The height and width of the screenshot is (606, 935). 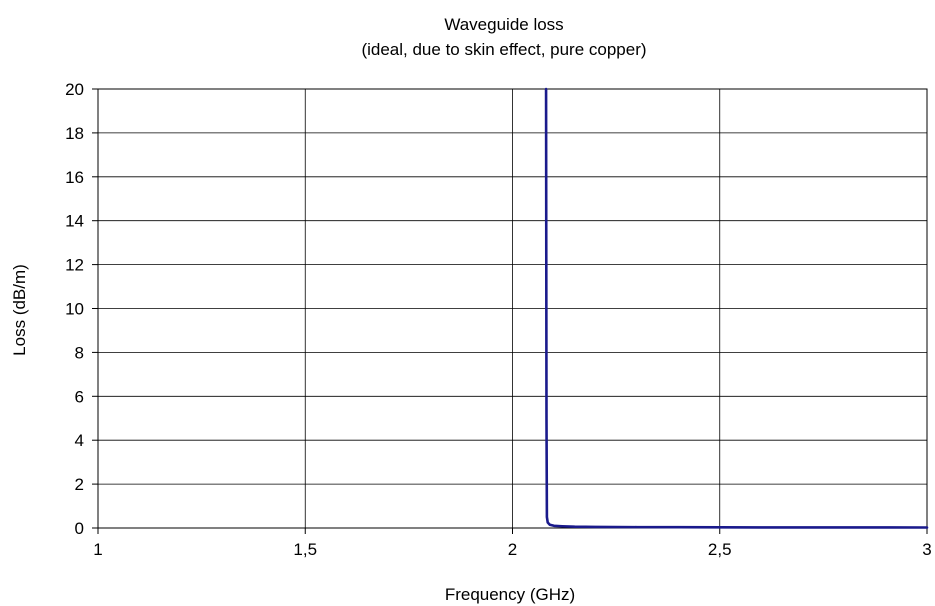 What do you see at coordinates (79, 440) in the screenshot?
I see `y-tick-label: 4` at bounding box center [79, 440].